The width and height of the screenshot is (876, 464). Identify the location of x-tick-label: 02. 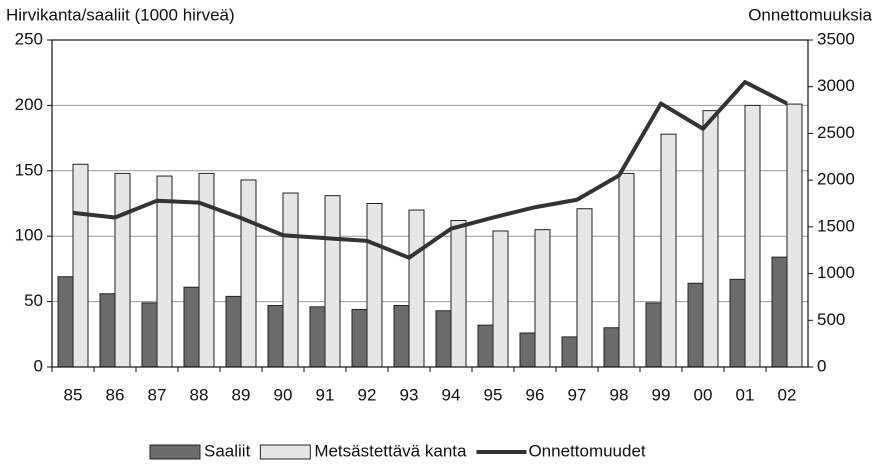
(787, 394).